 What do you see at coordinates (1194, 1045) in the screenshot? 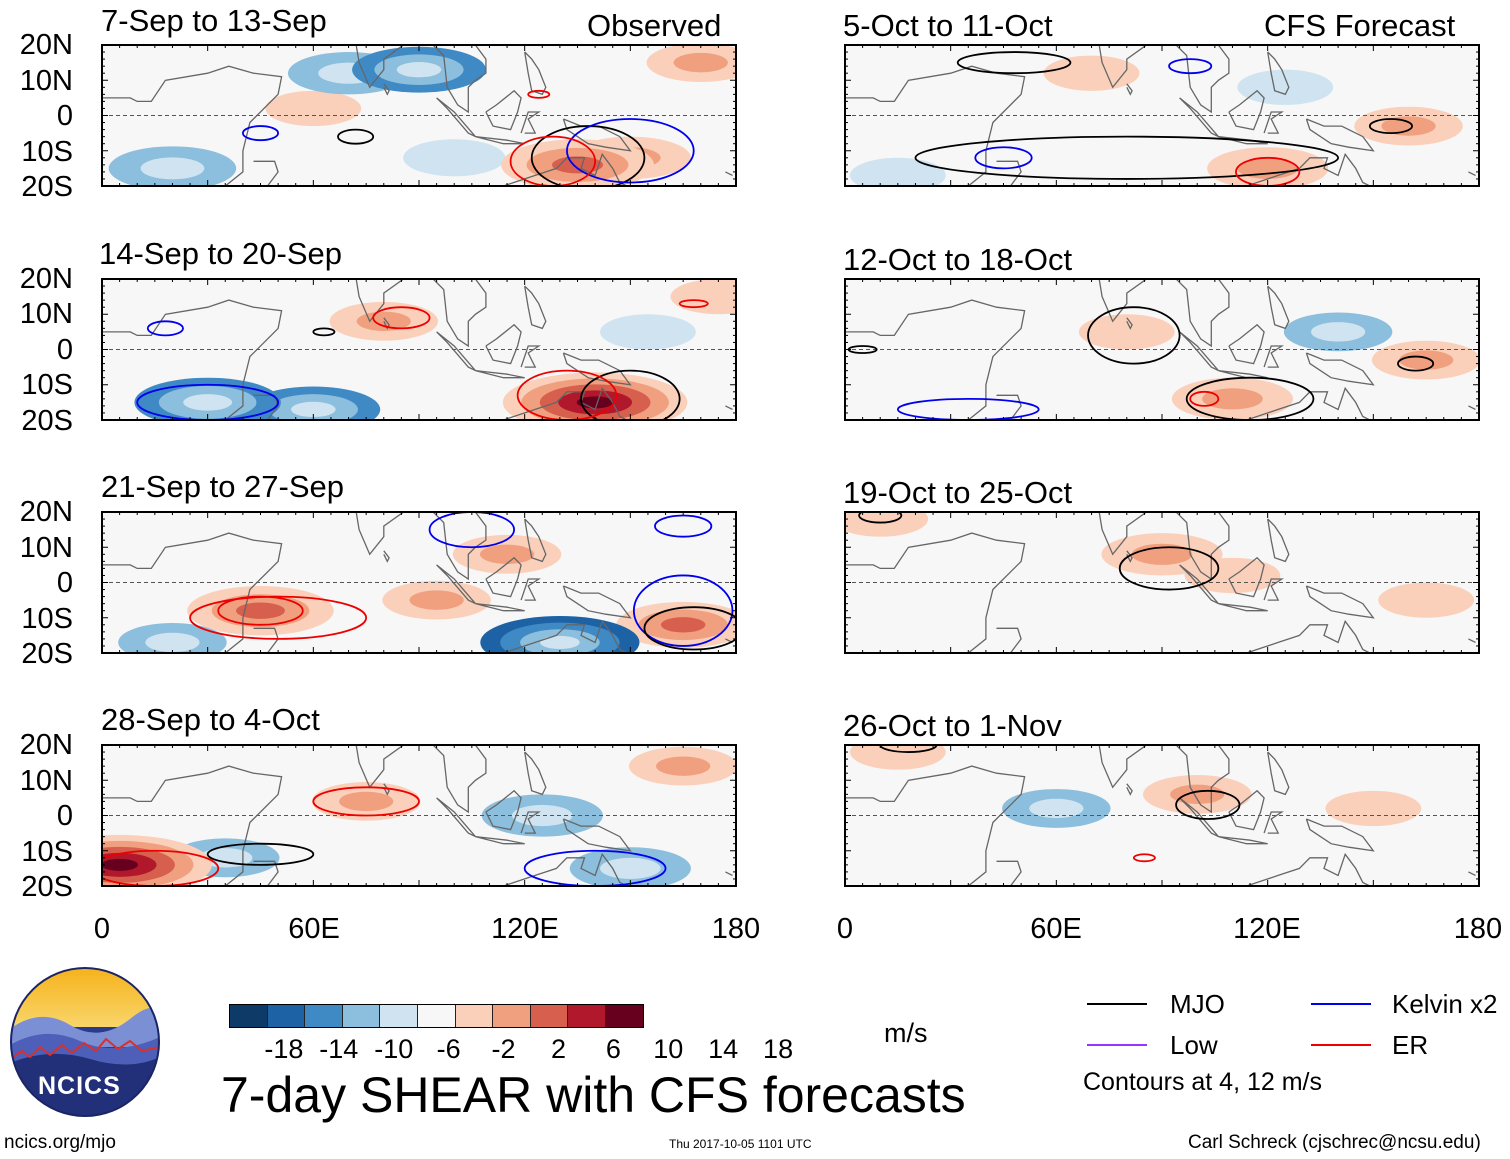
I see `legend-label-low: Low` at bounding box center [1194, 1045].